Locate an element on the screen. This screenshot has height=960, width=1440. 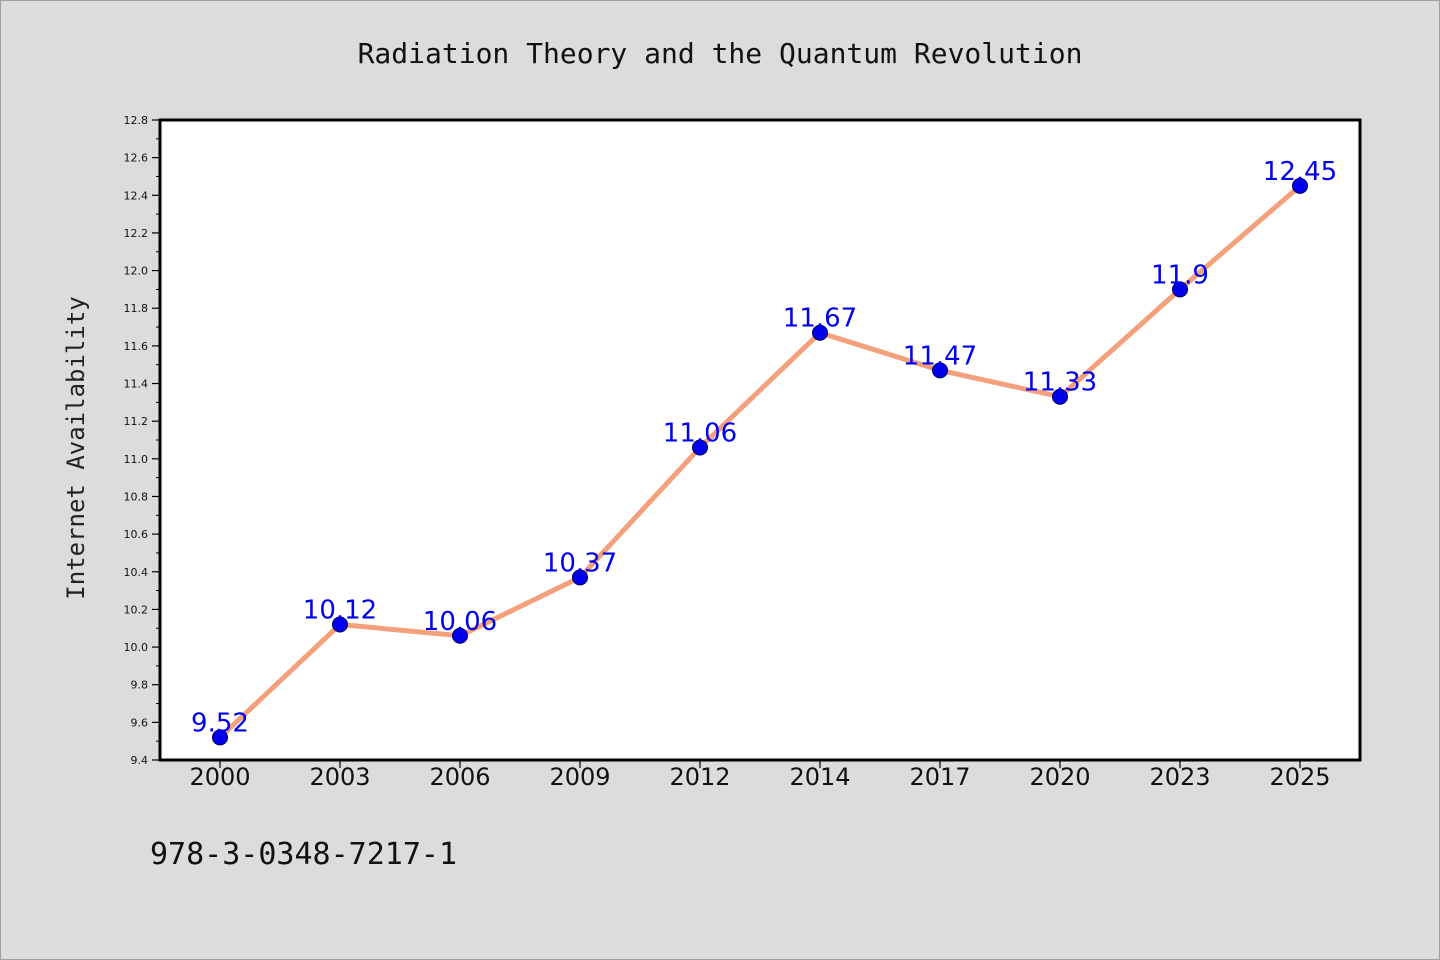
y-tick-label: 11.8 is located at coordinates (136, 308).